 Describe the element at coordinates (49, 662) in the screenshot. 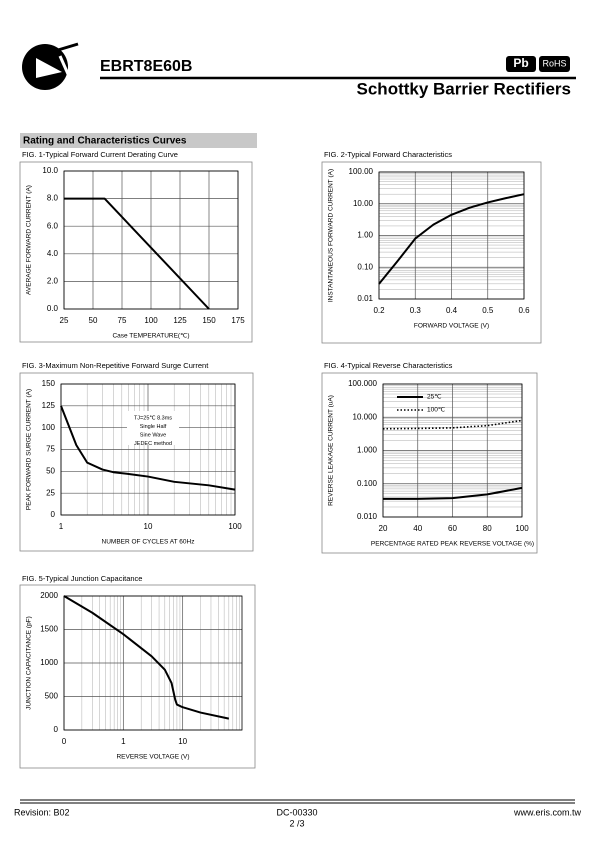

I see `y-tick-label: 1000` at that location.